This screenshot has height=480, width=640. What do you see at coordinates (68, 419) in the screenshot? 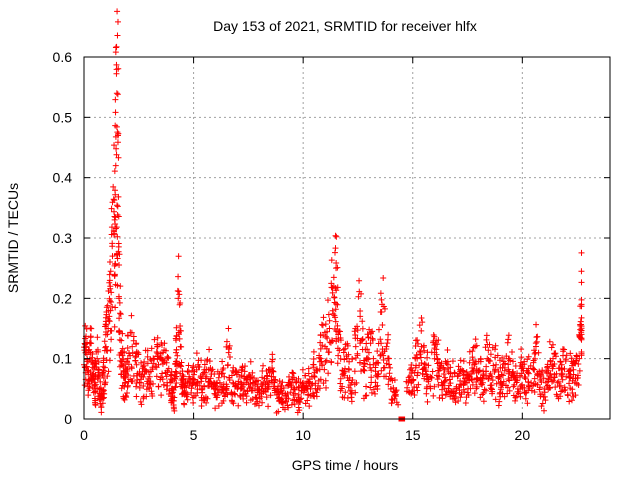
I see `y-tick-label: 0` at bounding box center [68, 419].